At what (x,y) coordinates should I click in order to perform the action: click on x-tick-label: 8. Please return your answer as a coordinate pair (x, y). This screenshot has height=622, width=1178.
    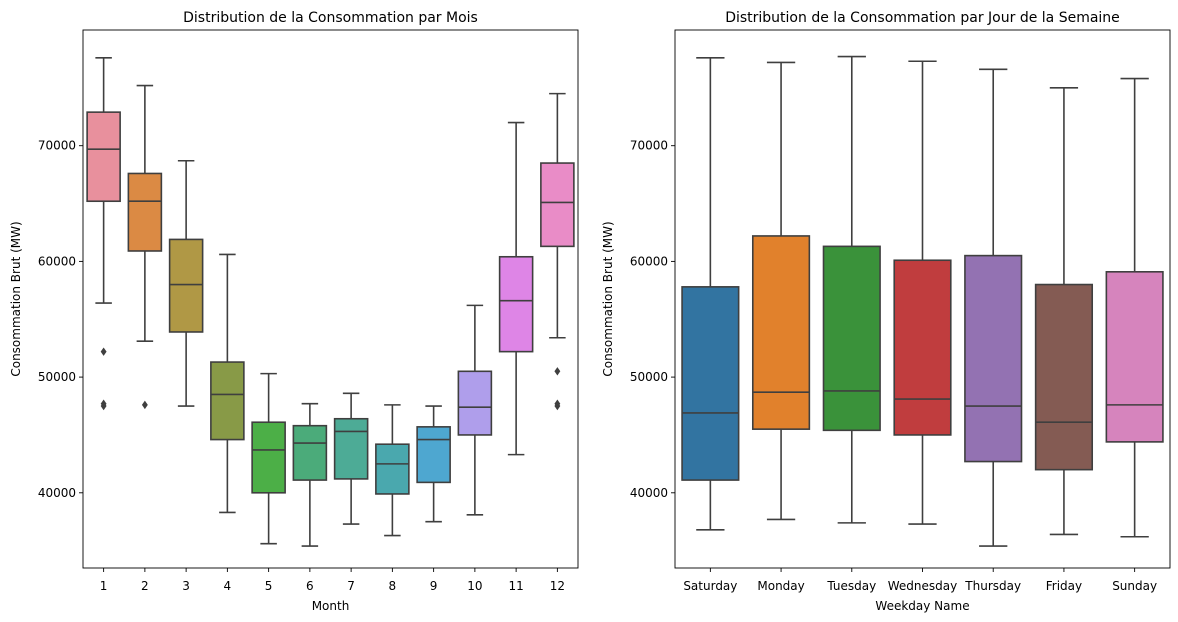
    Looking at the image, I should click on (393, 586).